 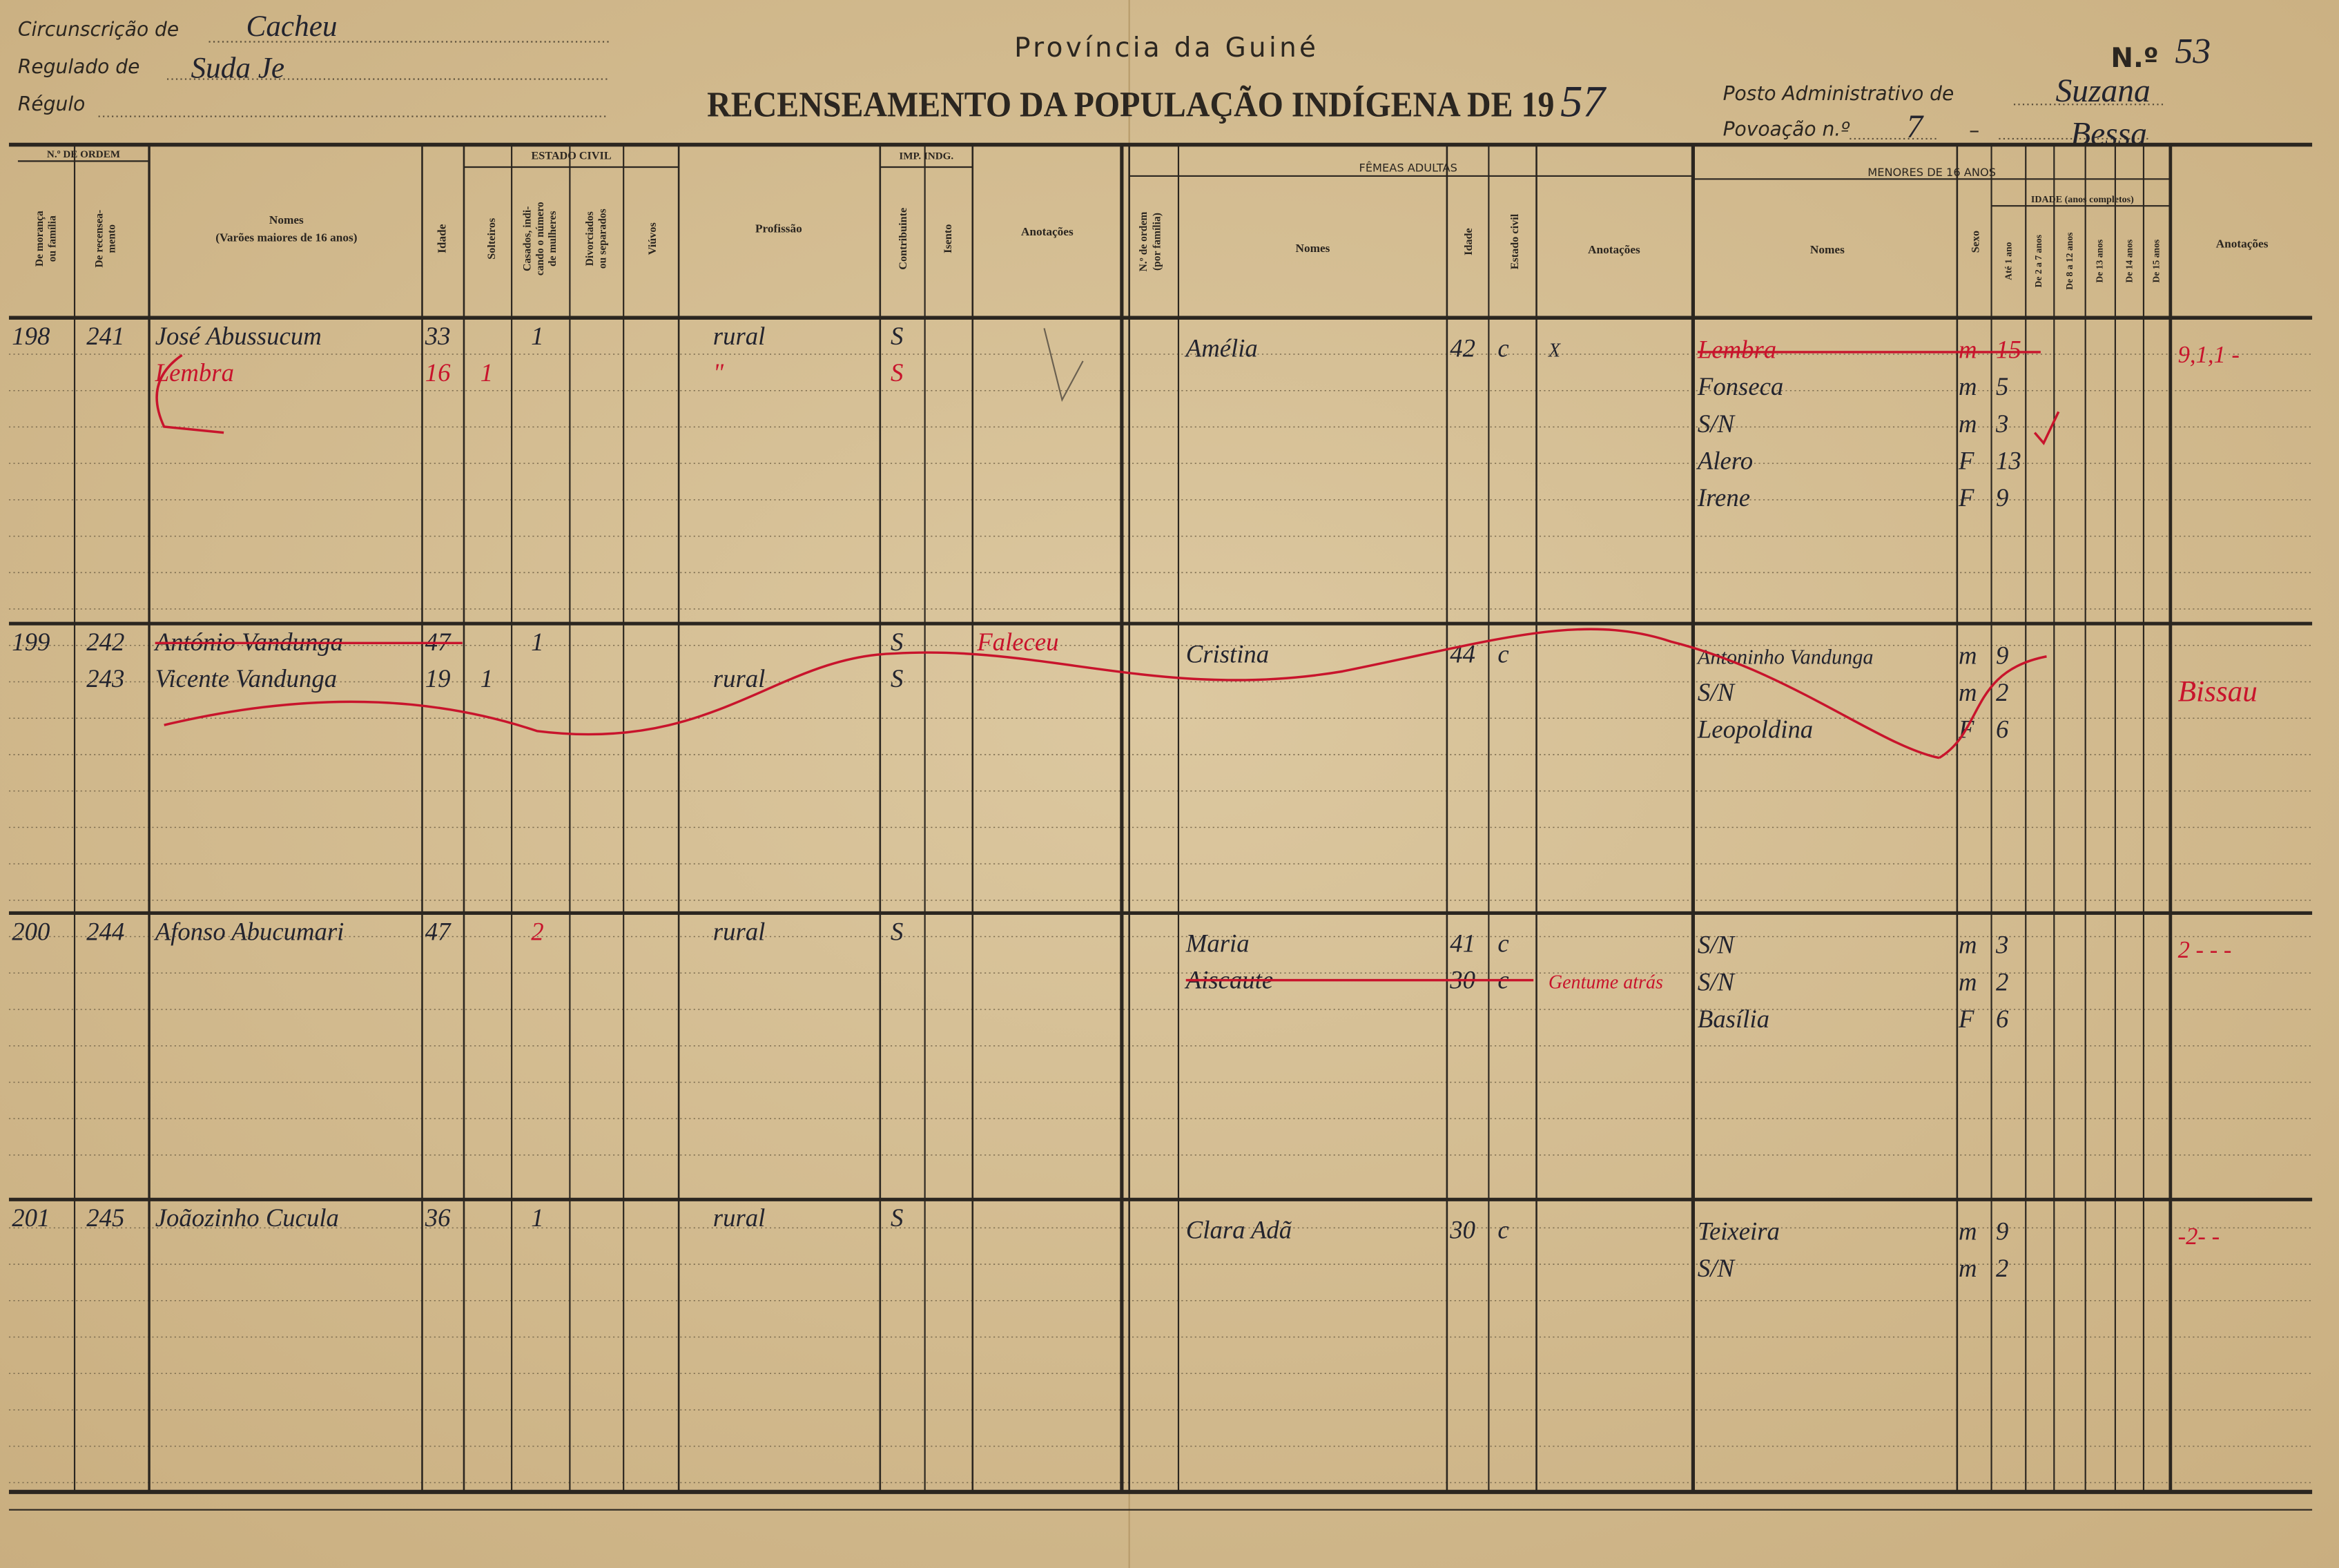 What do you see at coordinates (438, 931) in the screenshot?
I see `handwritten-entry: 47` at bounding box center [438, 931].